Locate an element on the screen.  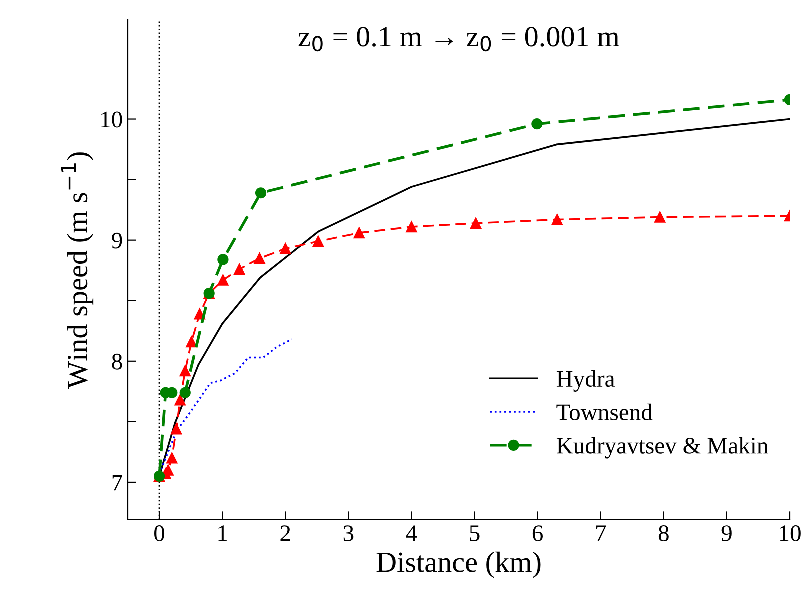
x-tick-label: 8 is located at coordinates (663, 534).